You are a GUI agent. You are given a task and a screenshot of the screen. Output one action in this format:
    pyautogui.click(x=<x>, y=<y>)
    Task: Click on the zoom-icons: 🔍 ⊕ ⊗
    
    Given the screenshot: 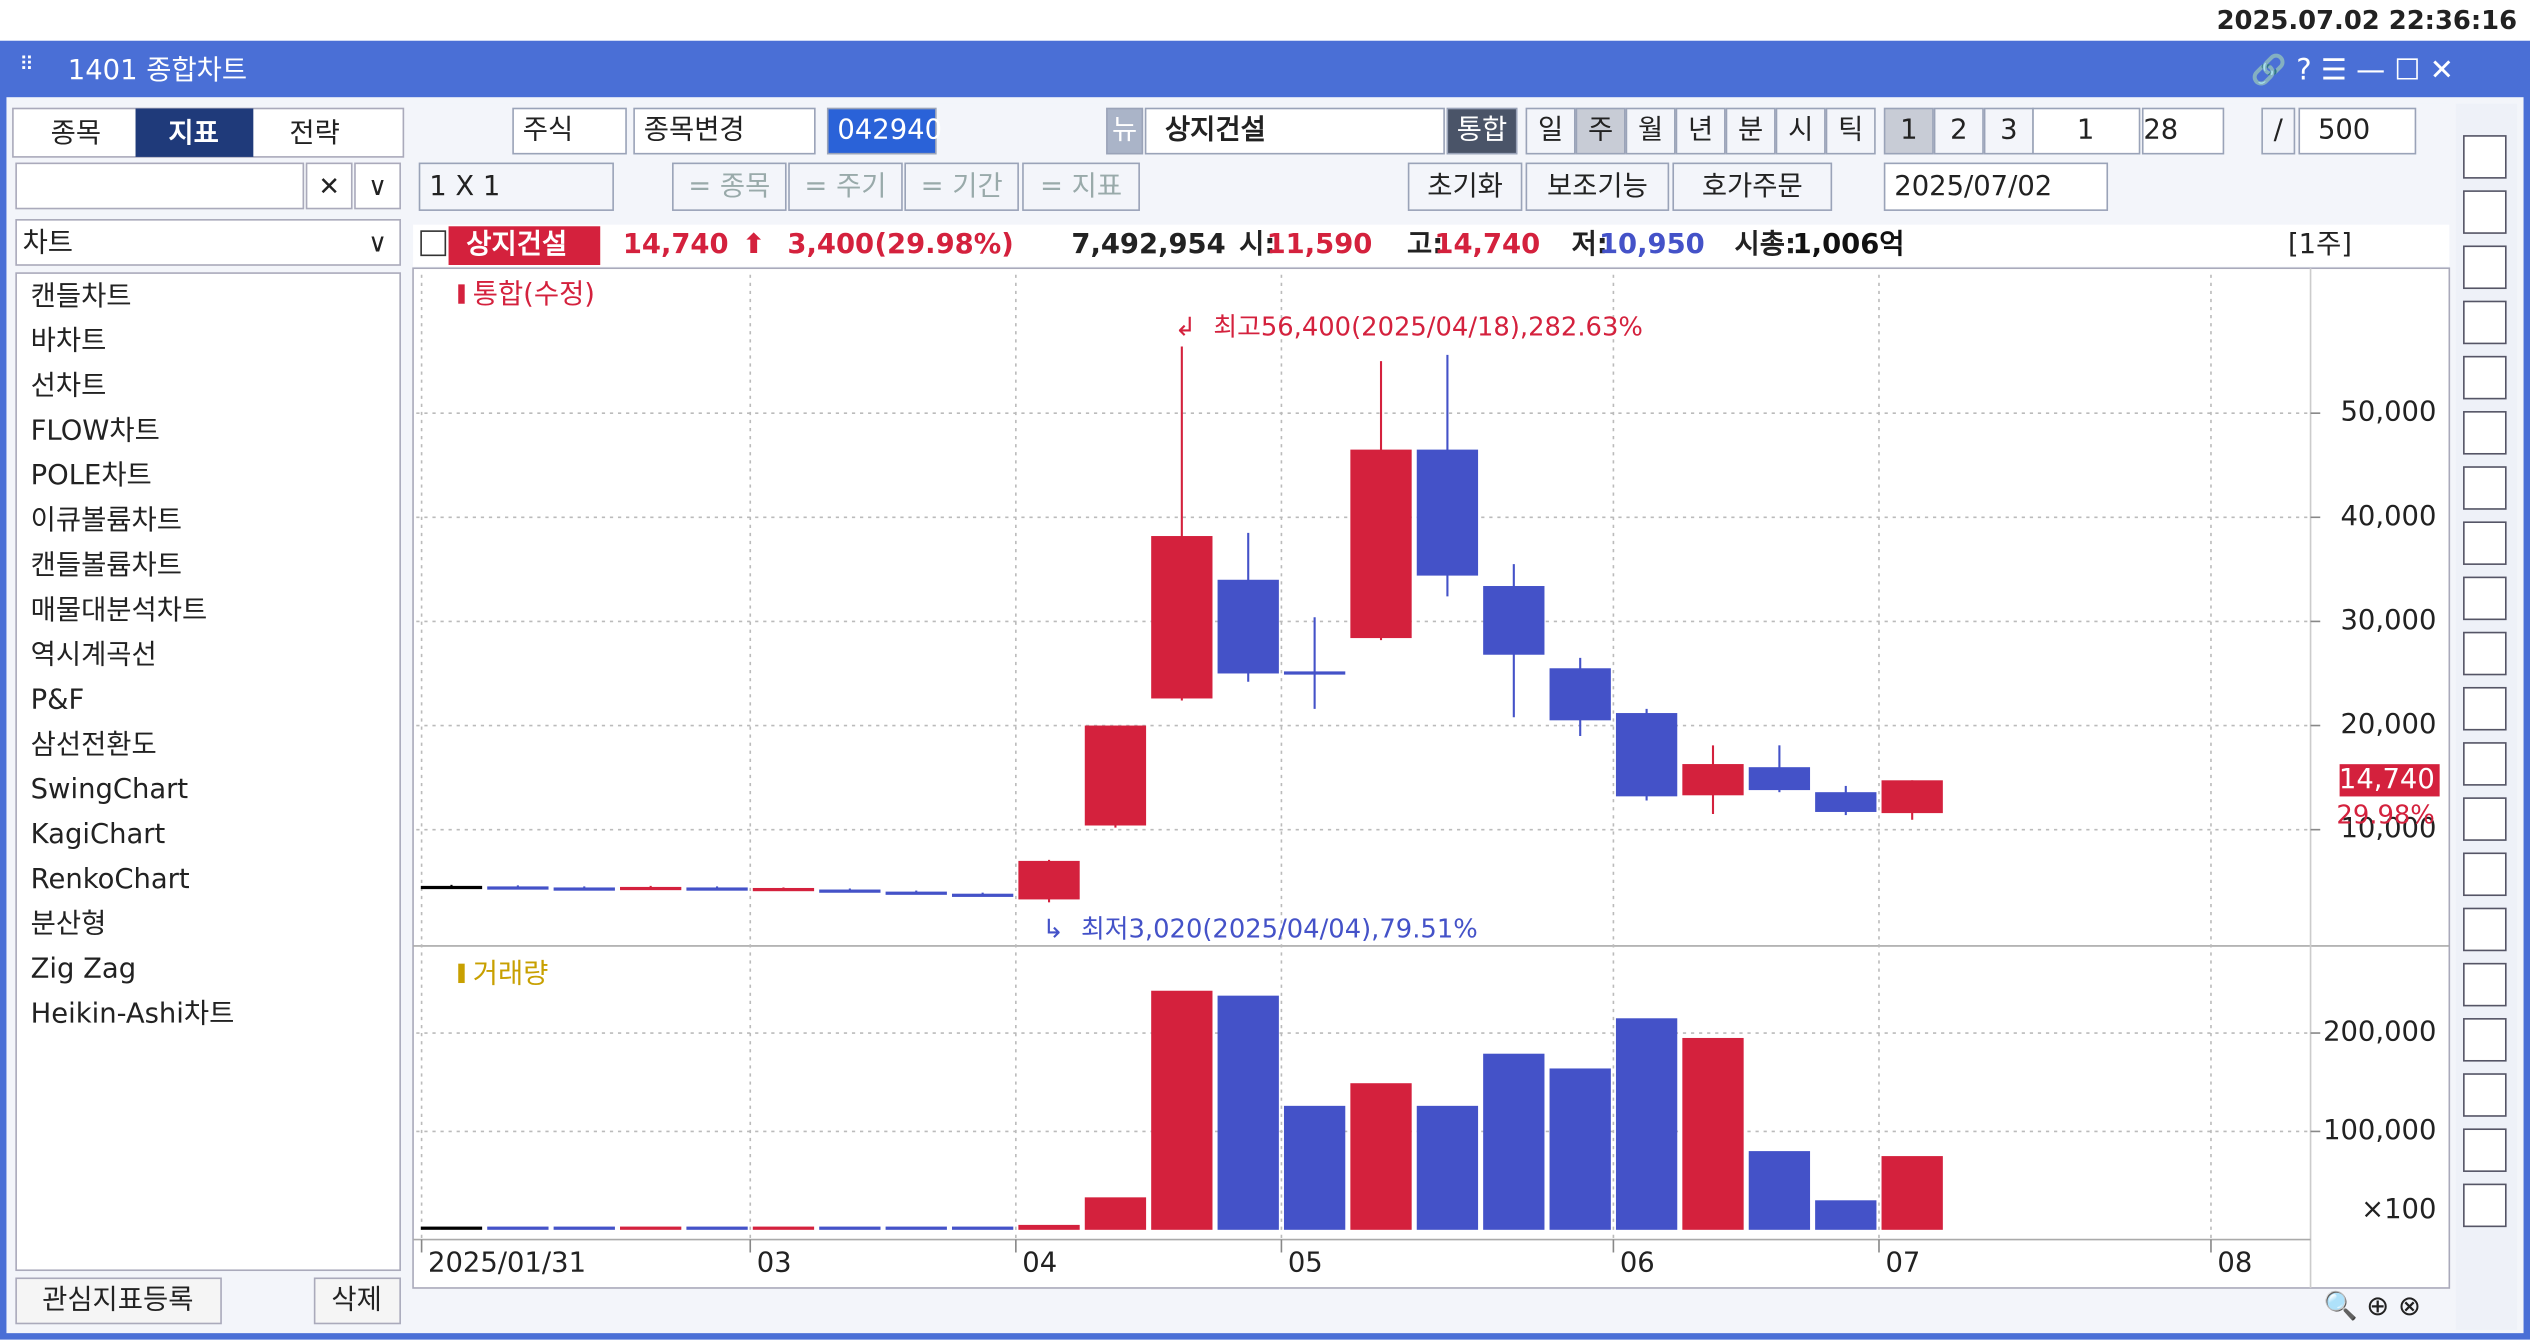 What is the action you would take?
    pyautogui.click(x=2371, y=1305)
    